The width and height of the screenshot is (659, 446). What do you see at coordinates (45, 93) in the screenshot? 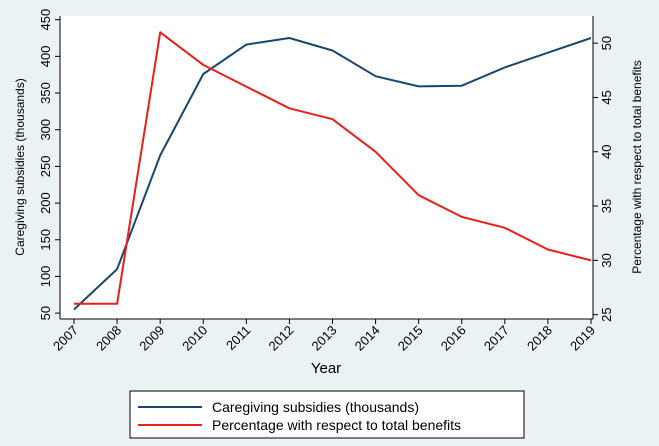
I see `left-y-tick-label-350: 350` at bounding box center [45, 93].